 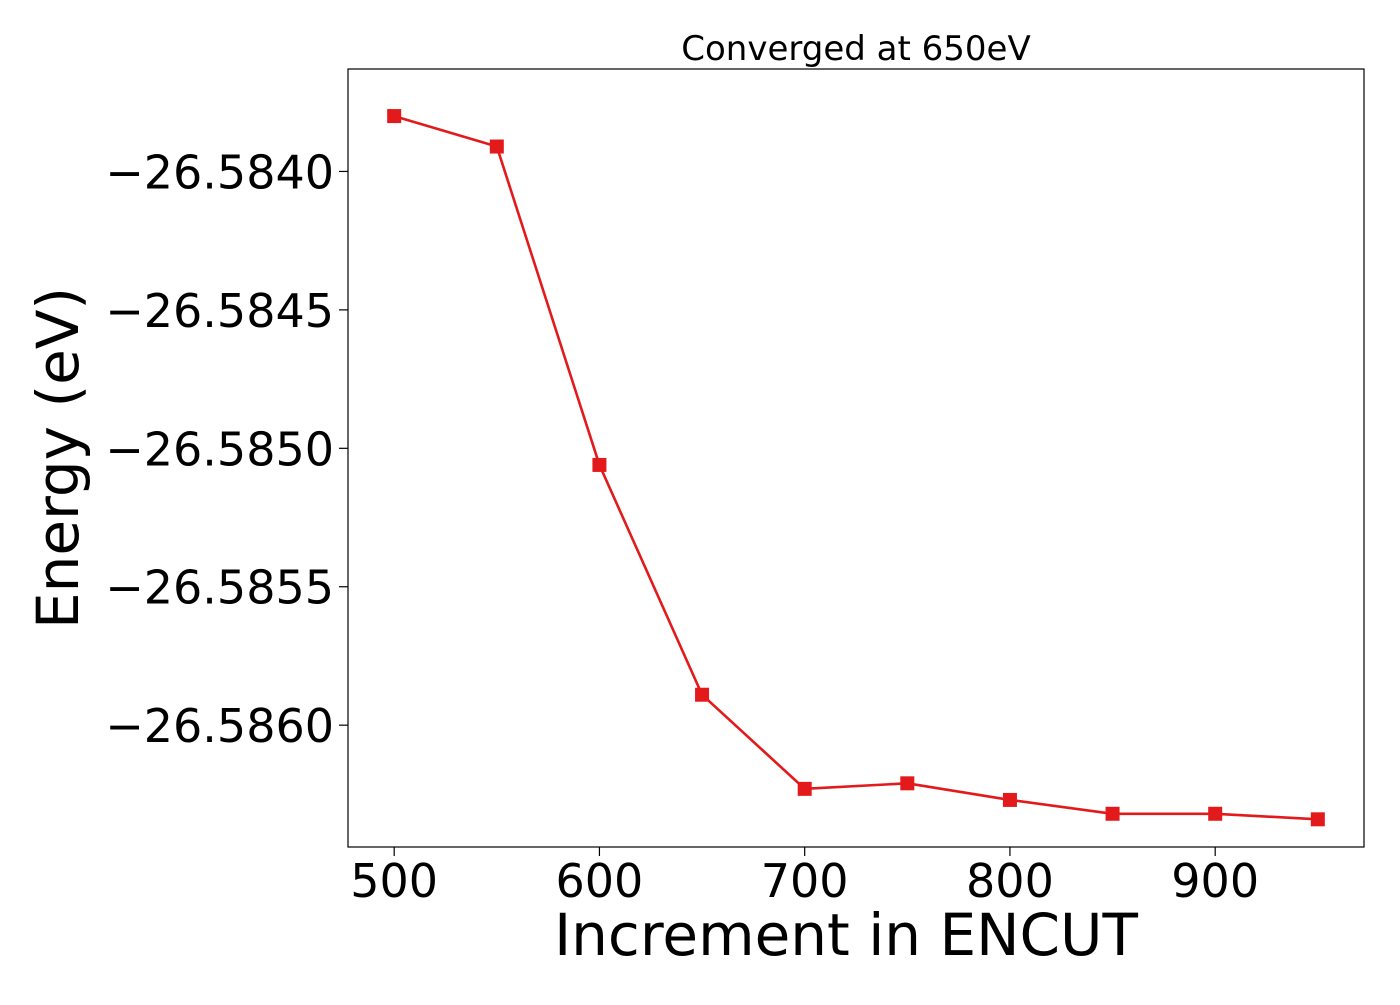 I want to click on x-axis-label: Increment in ENCUT, so click(x=846, y=935).